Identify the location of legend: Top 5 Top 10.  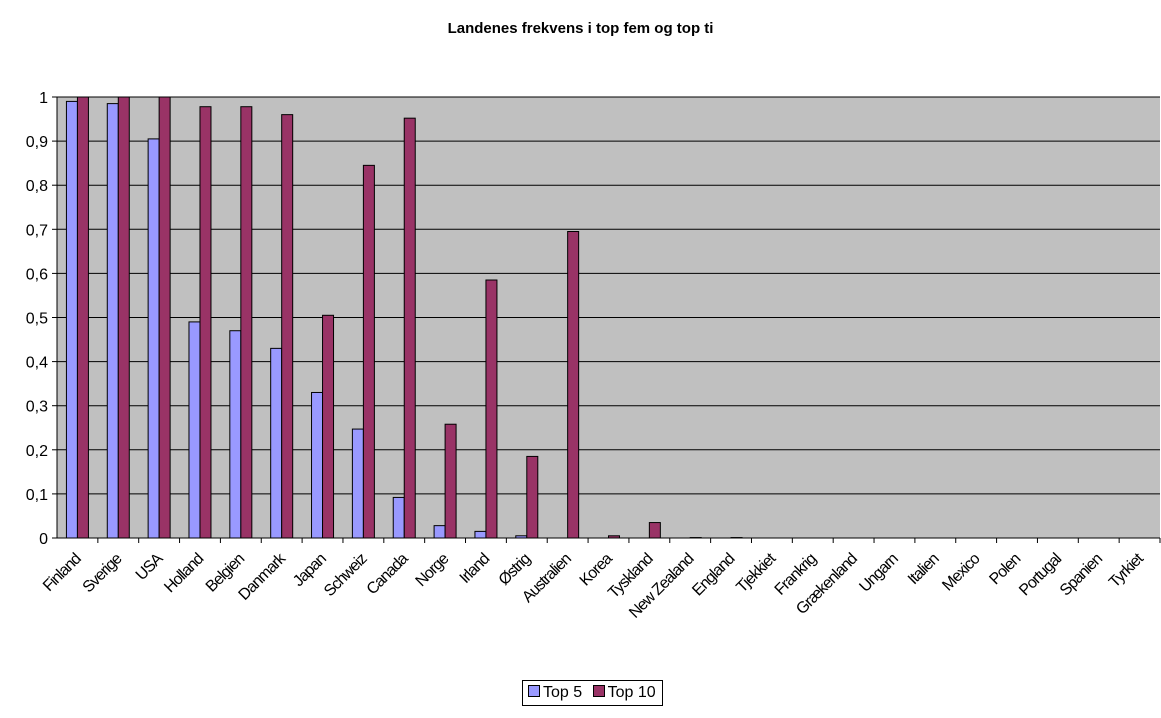
(592, 693).